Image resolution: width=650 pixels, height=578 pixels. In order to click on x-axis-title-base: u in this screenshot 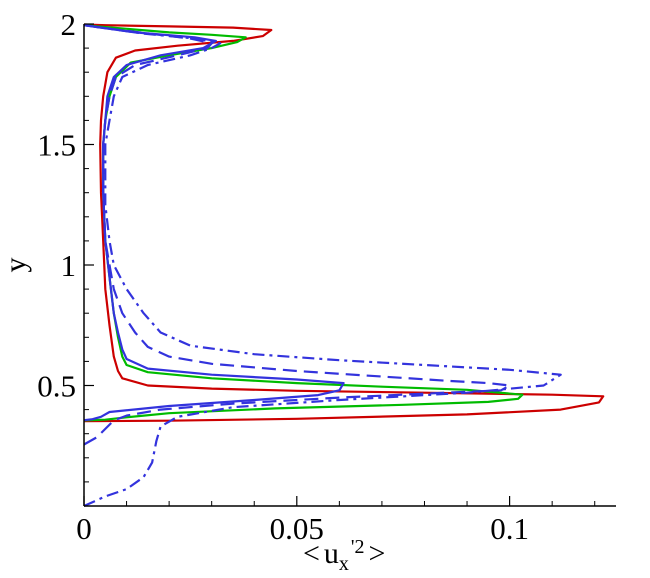, I will do `click(331, 553)`.